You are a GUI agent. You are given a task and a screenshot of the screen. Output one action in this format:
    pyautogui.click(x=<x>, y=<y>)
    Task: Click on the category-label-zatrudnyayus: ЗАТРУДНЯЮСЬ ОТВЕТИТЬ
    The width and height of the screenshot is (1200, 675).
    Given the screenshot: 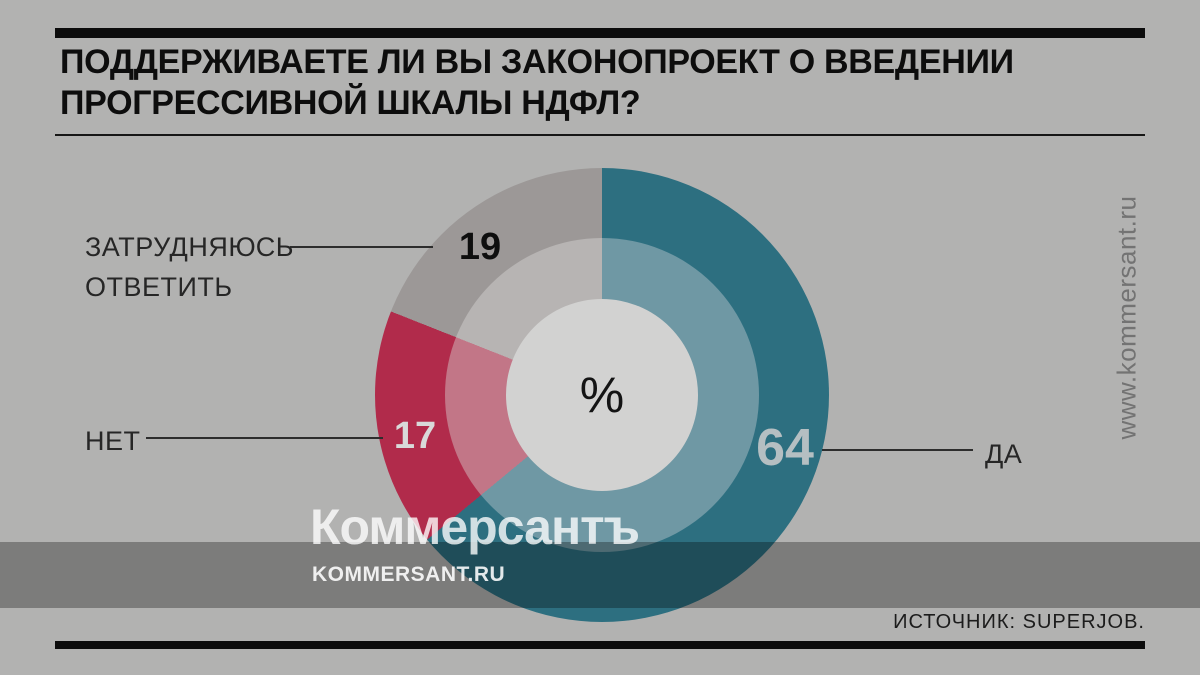 What is the action you would take?
    pyautogui.click(x=189, y=267)
    